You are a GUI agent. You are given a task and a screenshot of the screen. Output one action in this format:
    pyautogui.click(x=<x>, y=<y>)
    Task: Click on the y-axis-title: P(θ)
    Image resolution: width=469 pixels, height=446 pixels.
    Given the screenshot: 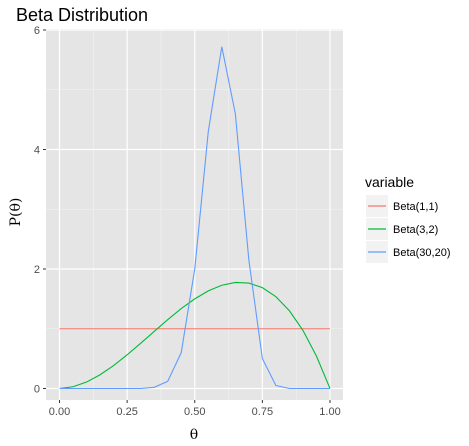 What is the action you would take?
    pyautogui.click(x=16, y=212)
    